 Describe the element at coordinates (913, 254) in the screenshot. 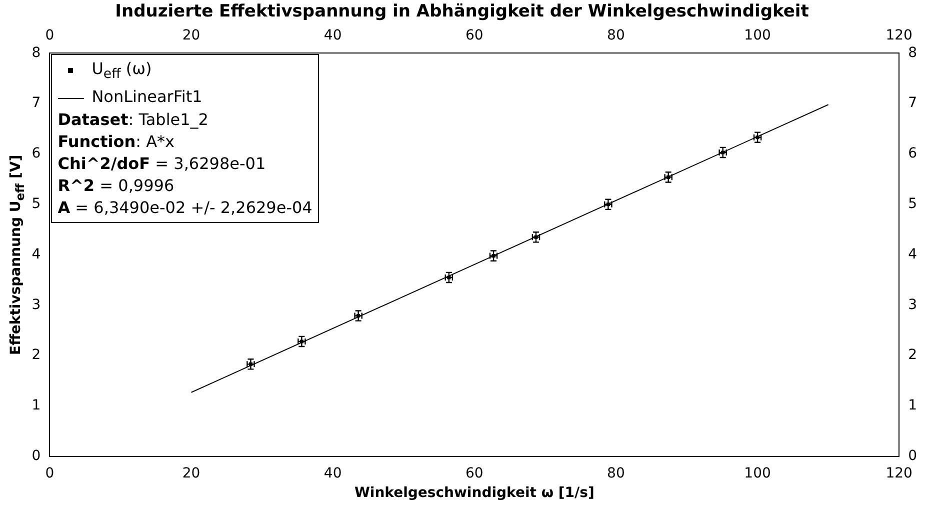

I see `y2-tick-label: 4` at that location.